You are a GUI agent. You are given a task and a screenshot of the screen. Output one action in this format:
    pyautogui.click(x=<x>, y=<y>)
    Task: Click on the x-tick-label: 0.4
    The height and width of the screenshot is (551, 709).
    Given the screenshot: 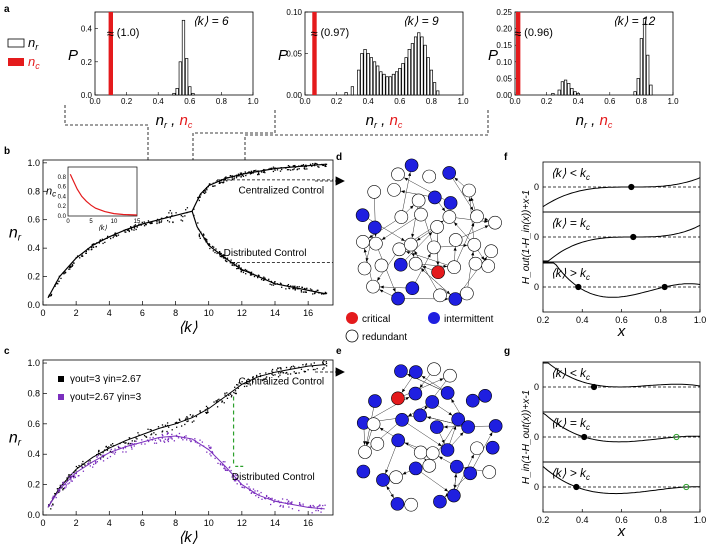 What is the action you would take?
    pyautogui.click(x=369, y=101)
    